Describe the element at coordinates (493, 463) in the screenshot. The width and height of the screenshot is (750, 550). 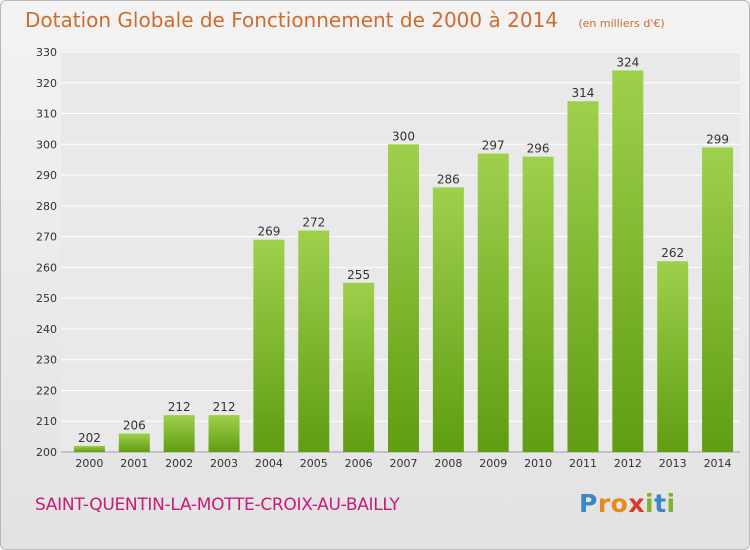
I see `x-tick-label-2009: 2009` at that location.